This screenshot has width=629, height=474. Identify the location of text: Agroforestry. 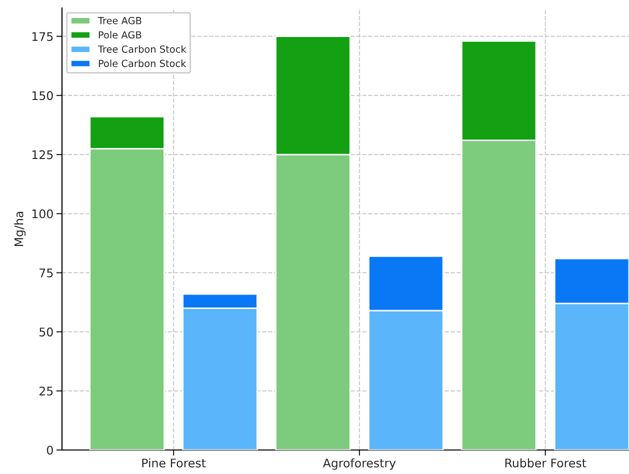
(359, 464).